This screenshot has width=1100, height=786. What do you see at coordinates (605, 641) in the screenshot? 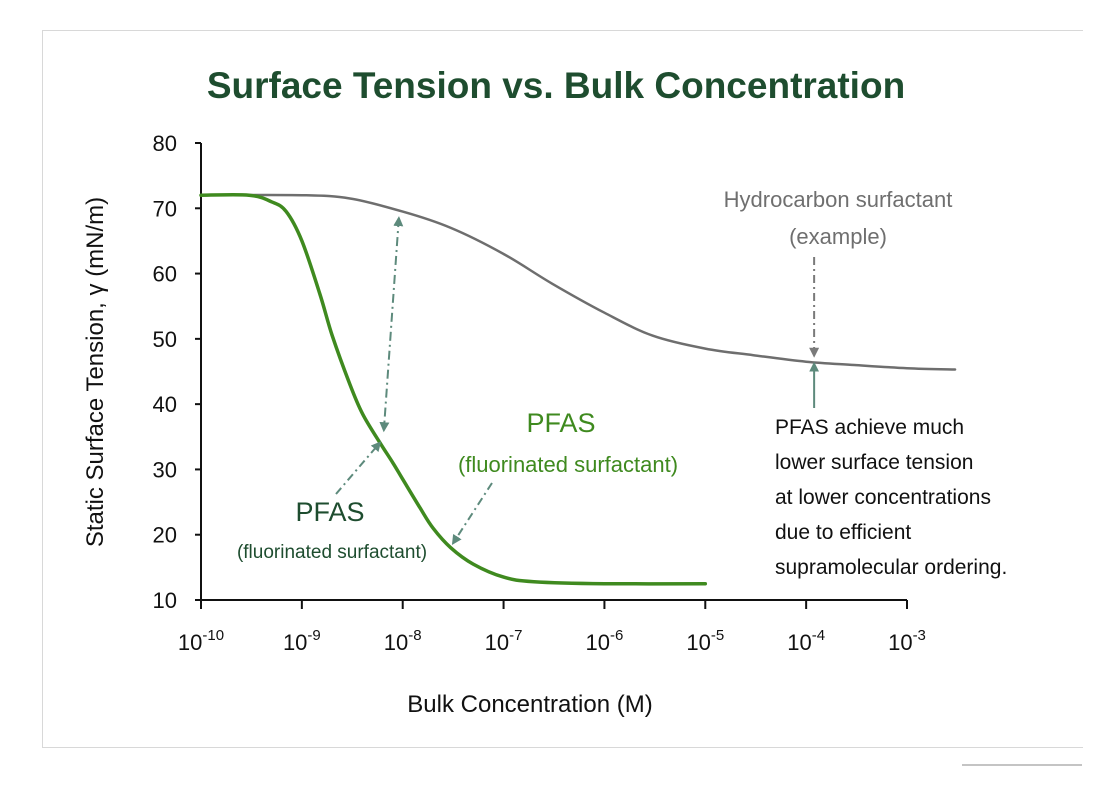
I see `x-tick-label: 10⁻⁶` at bounding box center [605, 641].